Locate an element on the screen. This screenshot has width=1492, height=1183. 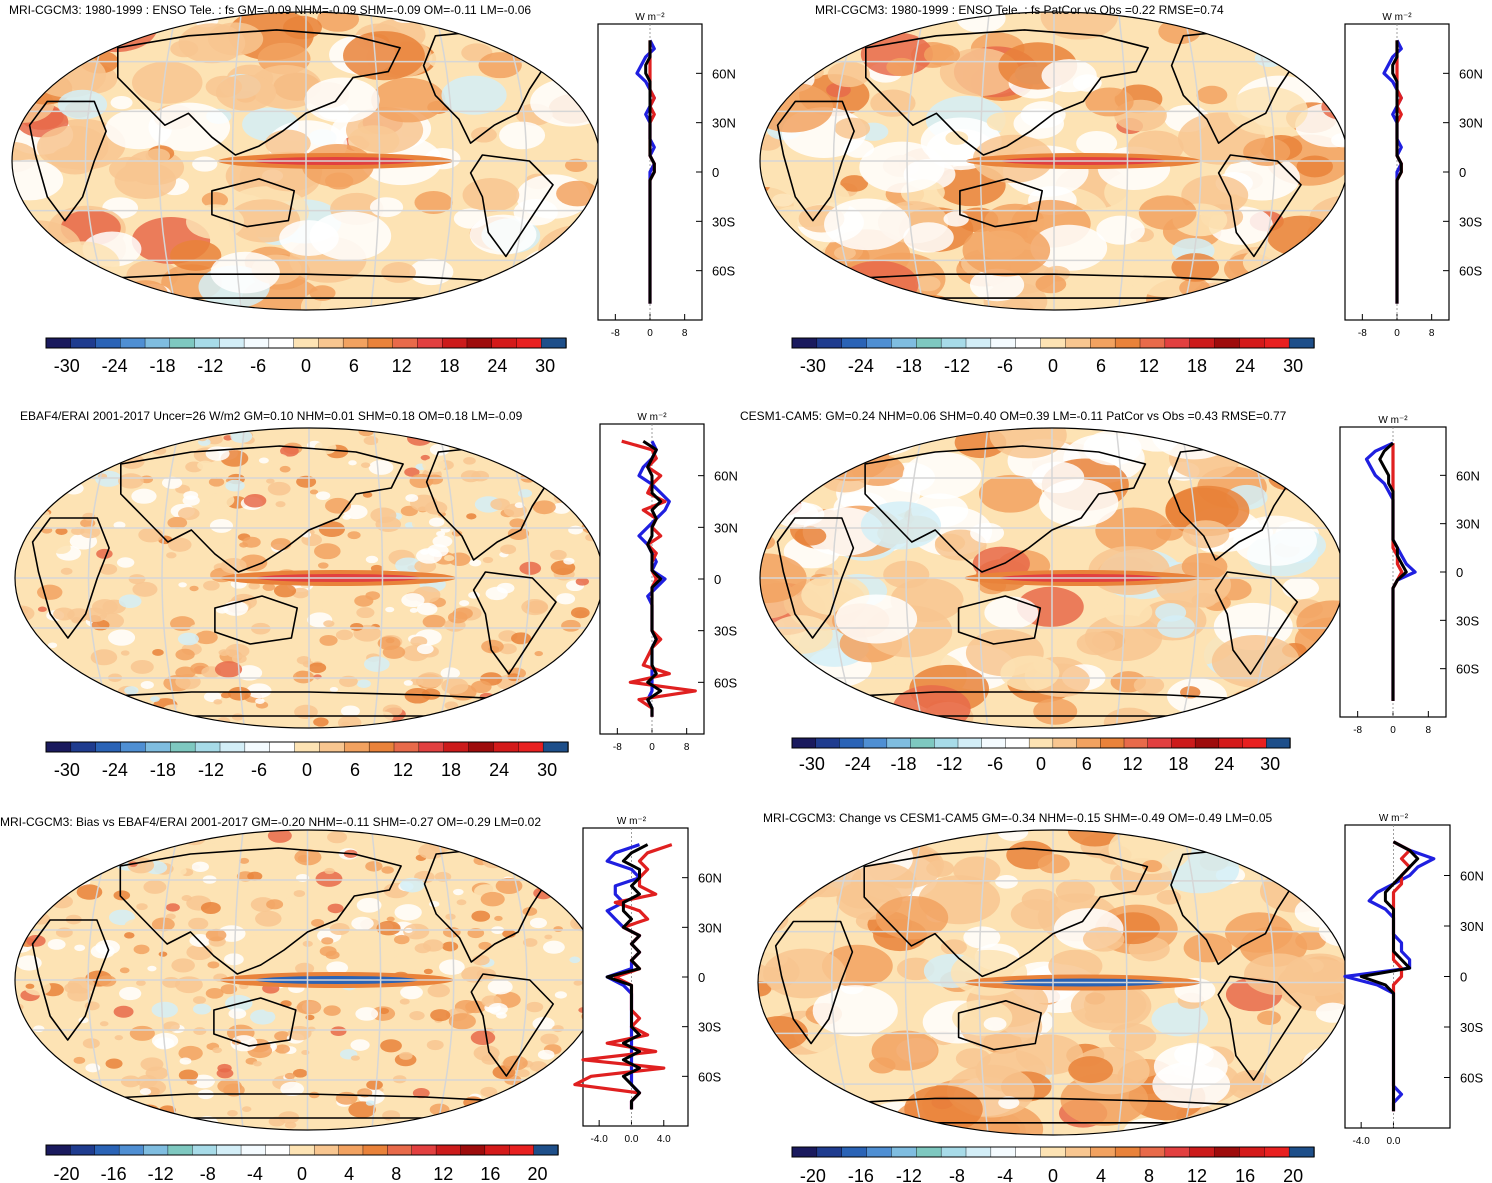
colorbar-tick-label: 6 is located at coordinates (354, 366).